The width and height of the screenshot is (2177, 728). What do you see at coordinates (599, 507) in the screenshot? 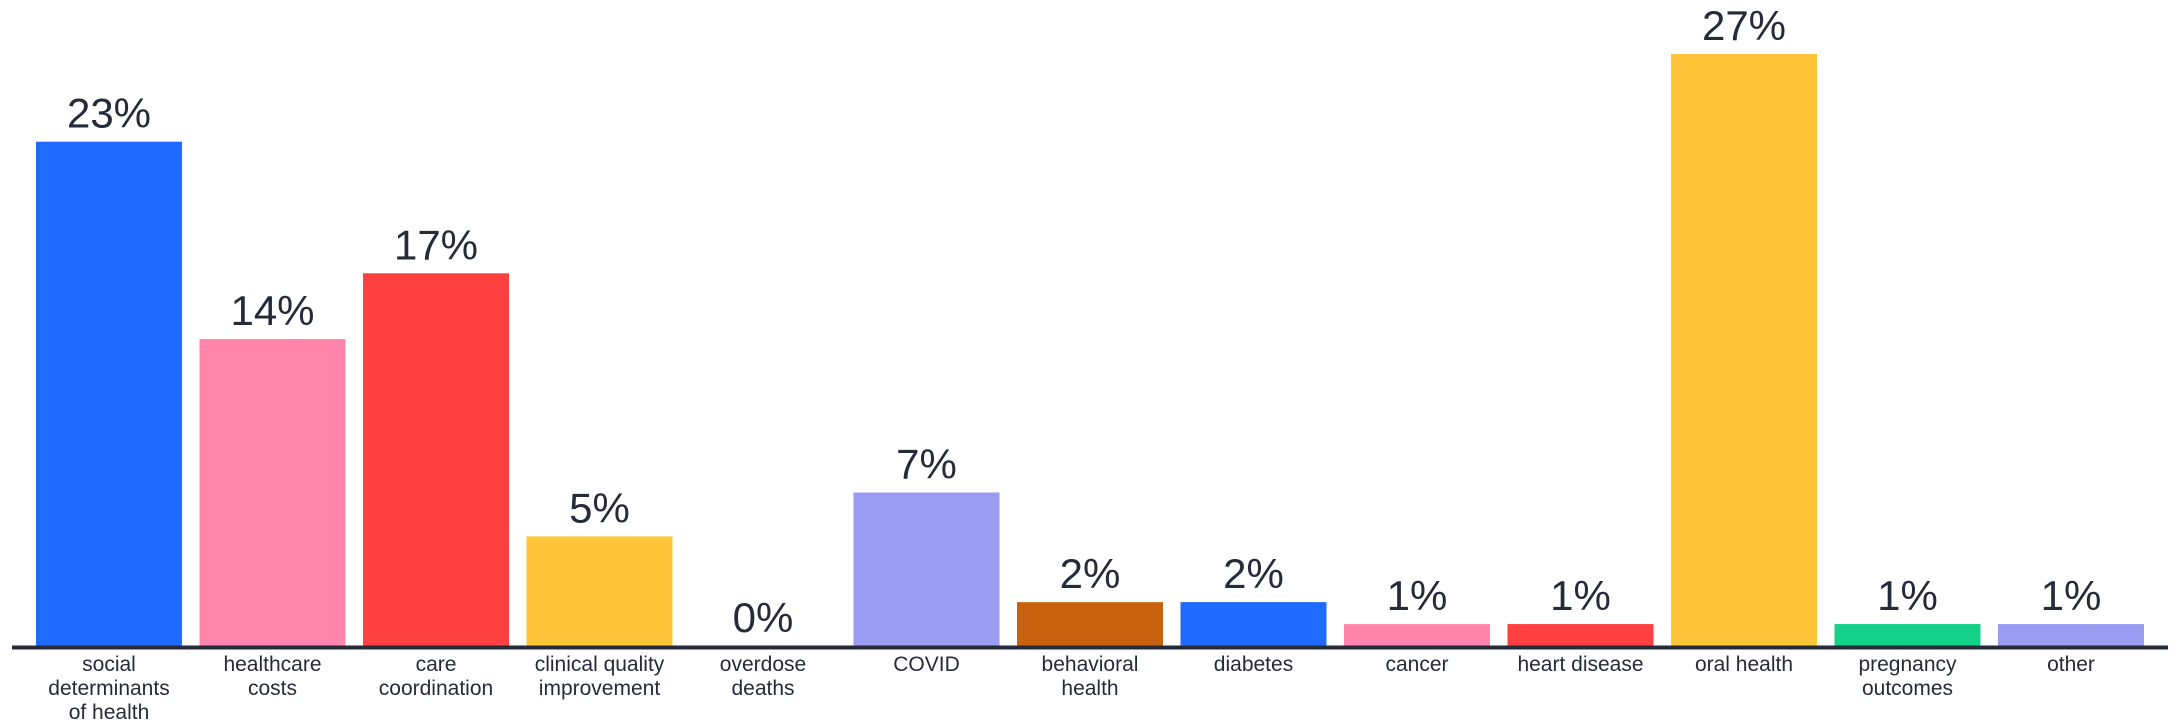
I see `value-label-3: 5%` at bounding box center [599, 507].